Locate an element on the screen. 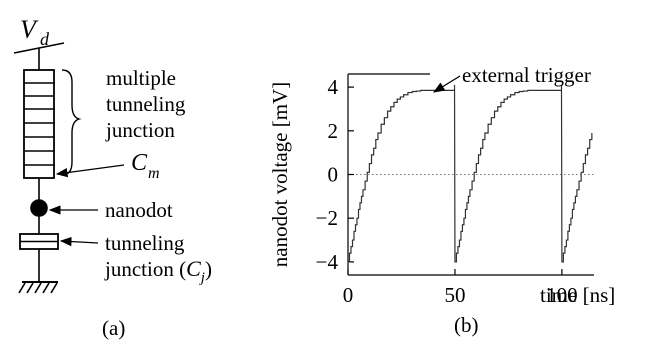 The width and height of the screenshot is (658, 347). supply-voltage-label: V is located at coordinates (29, 29).